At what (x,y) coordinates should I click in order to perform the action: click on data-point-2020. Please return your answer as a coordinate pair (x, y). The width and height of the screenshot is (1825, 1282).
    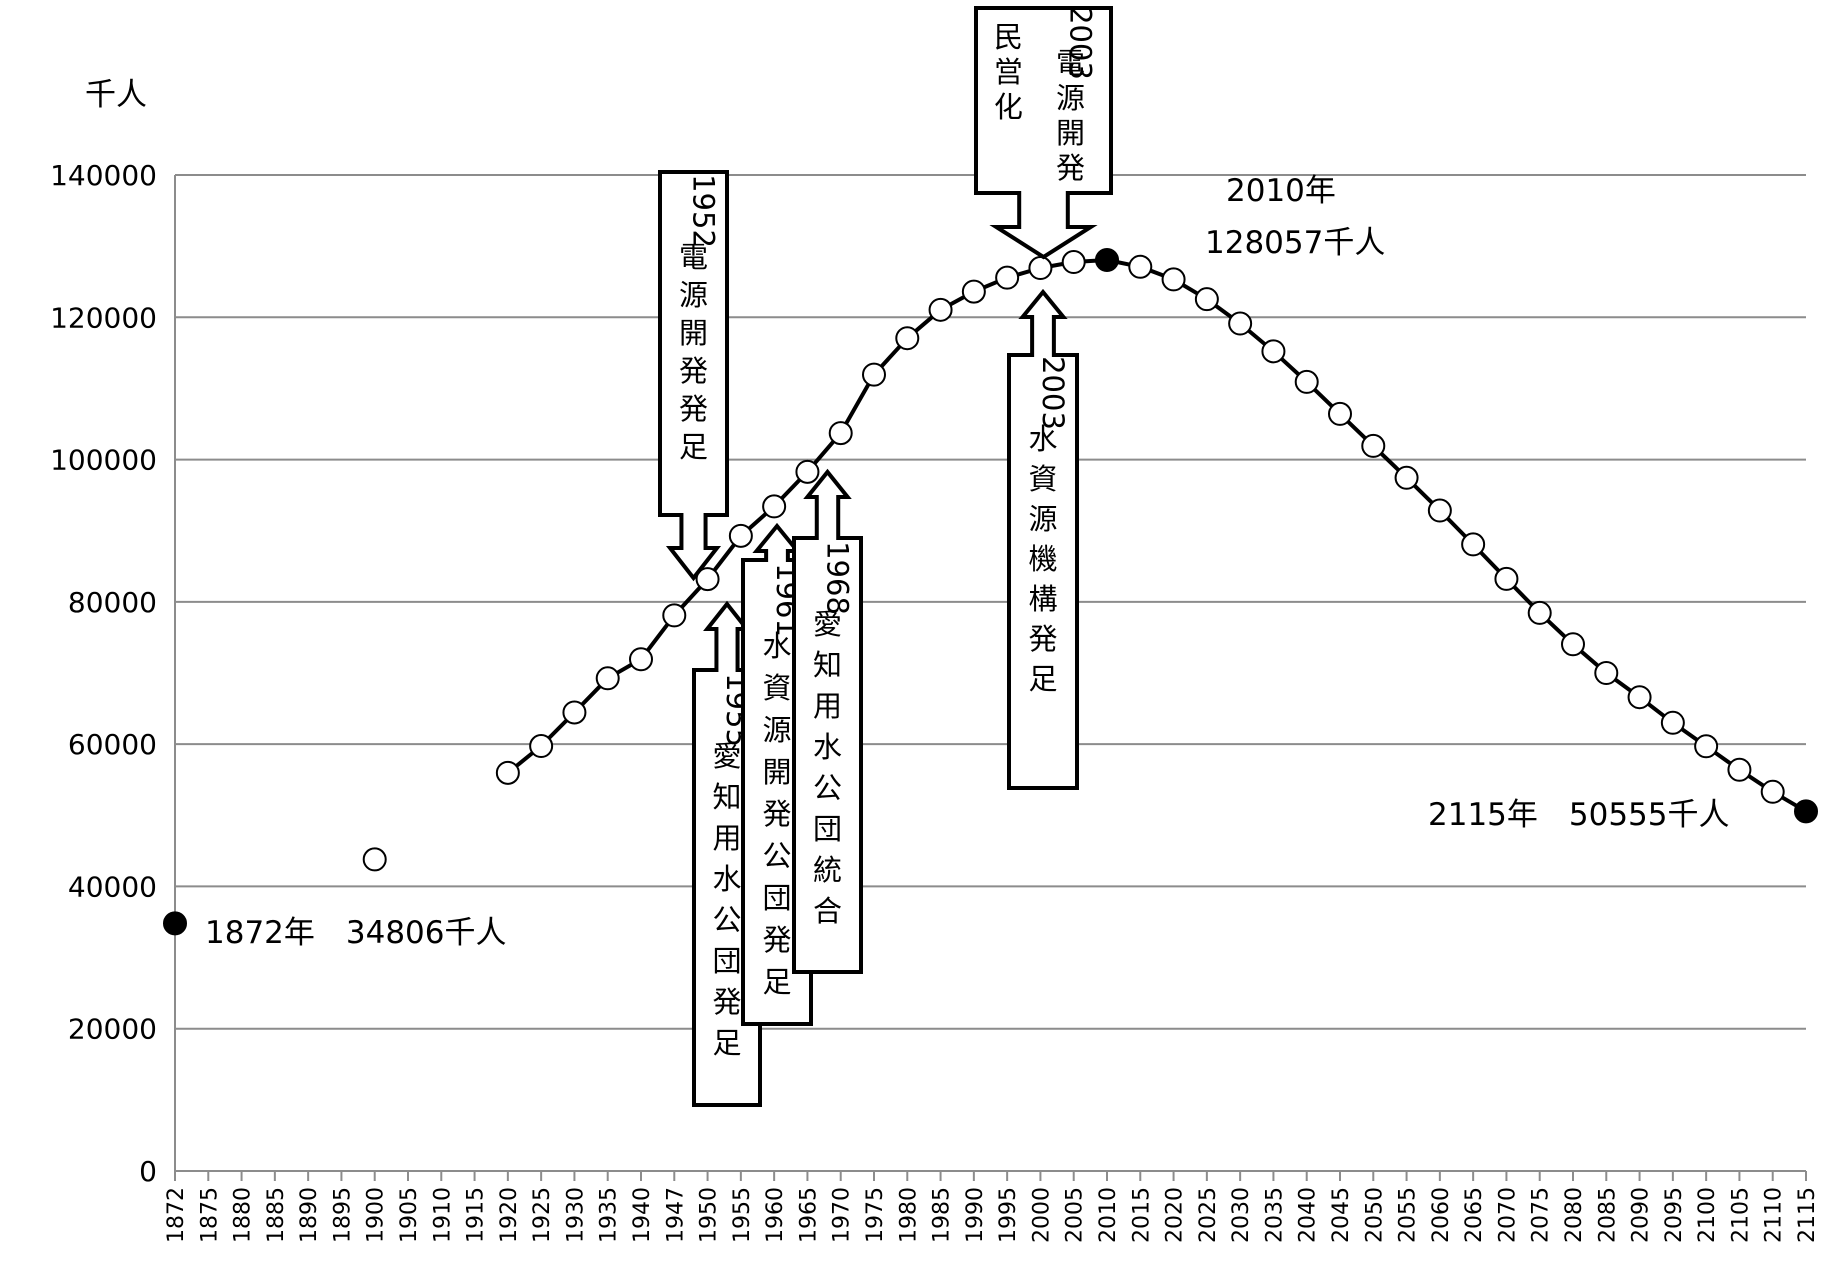
    Looking at the image, I should click on (1173, 279).